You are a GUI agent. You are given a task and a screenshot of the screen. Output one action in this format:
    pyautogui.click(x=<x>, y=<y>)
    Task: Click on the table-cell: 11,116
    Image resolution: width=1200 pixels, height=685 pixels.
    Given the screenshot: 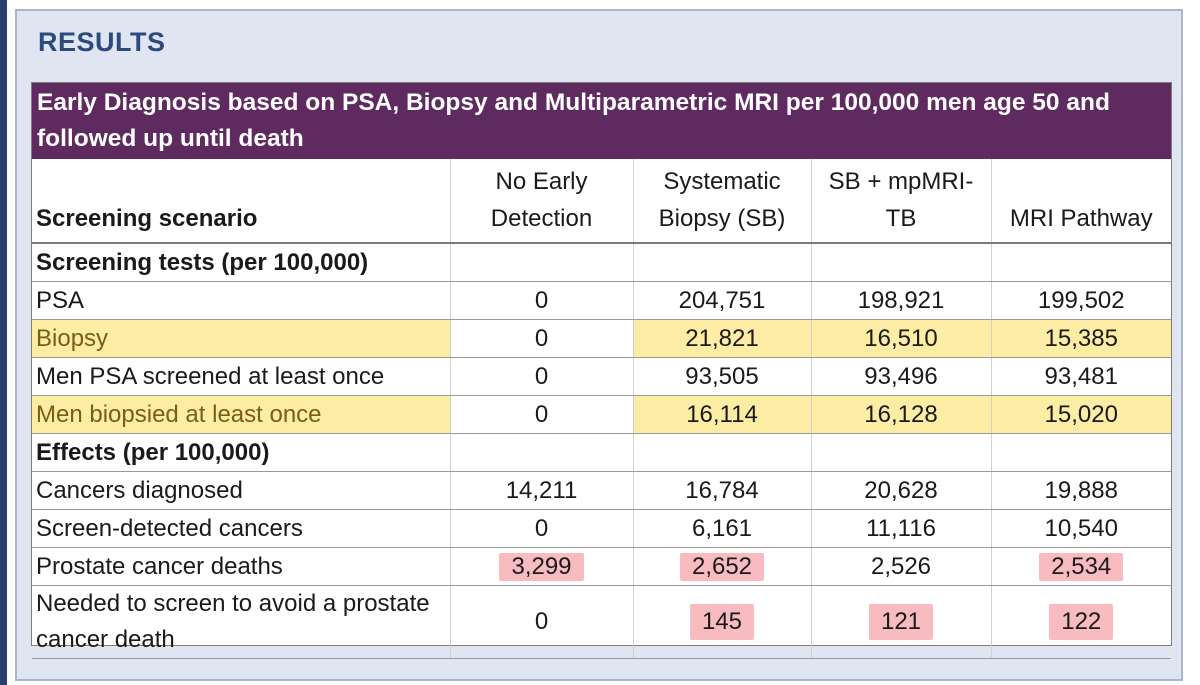 What is the action you would take?
    pyautogui.click(x=900, y=528)
    